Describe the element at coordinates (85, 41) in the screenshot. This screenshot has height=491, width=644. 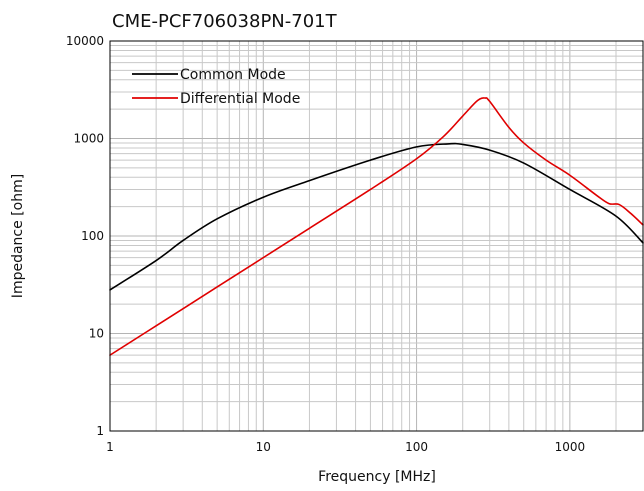
I see `y-tick-label: 10000` at that location.